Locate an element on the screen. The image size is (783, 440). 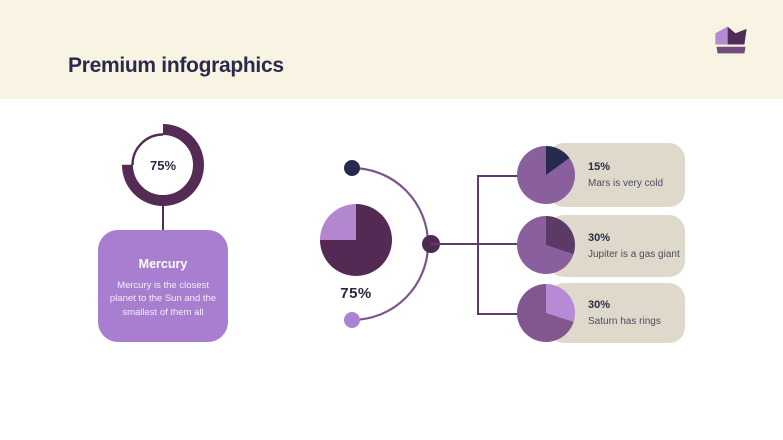
orbit-dot-top is located at coordinates (352, 168).